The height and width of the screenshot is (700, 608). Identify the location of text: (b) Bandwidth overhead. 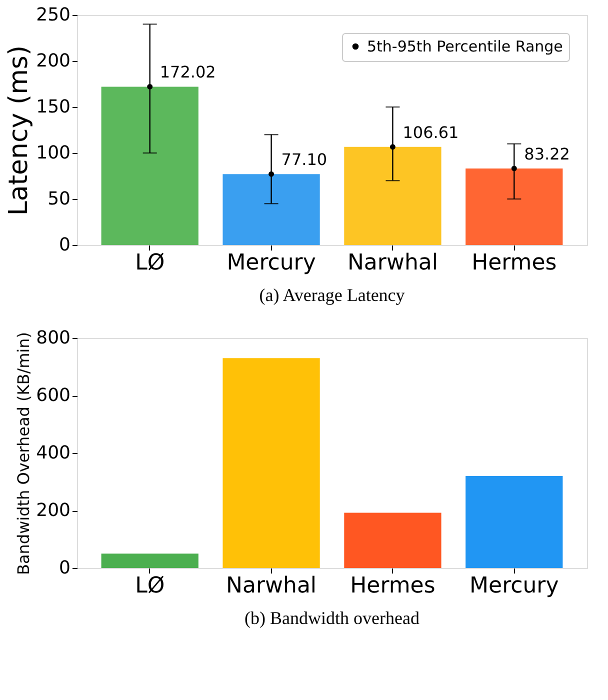
(332, 618).